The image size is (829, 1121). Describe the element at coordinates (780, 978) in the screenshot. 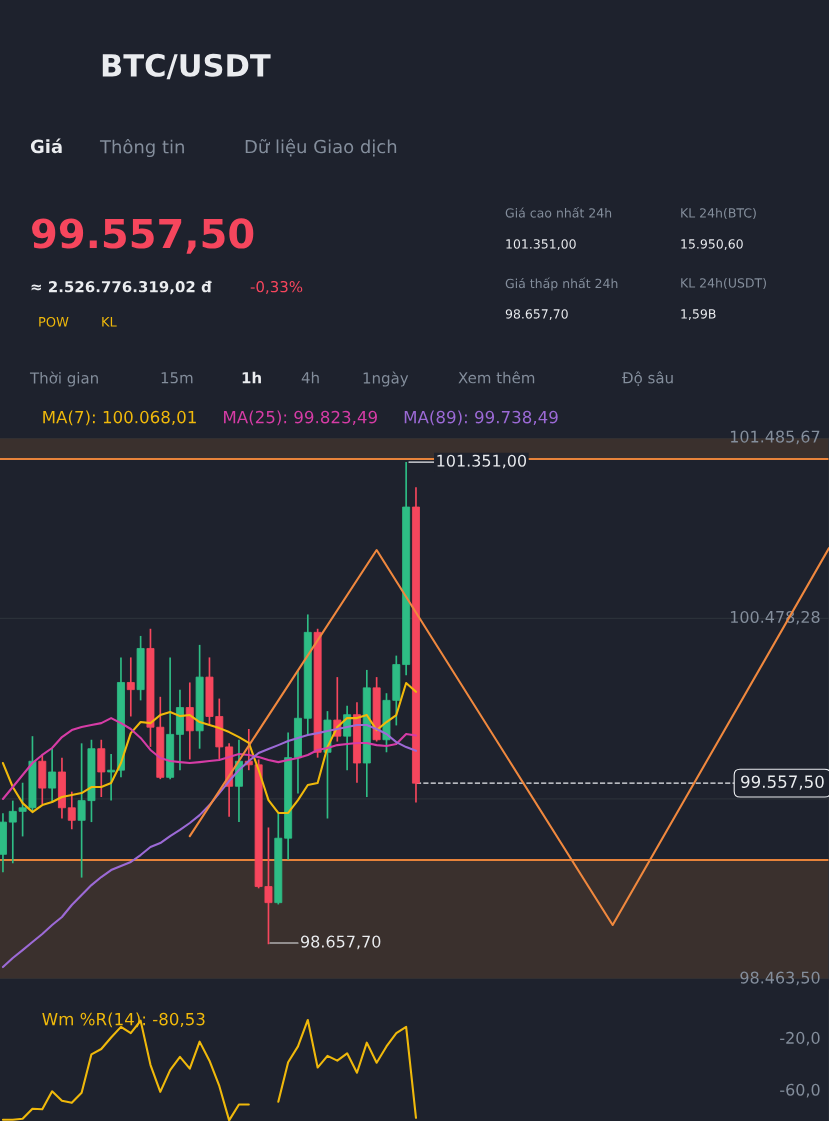

I see `y-tick-label: 98.463,50` at that location.